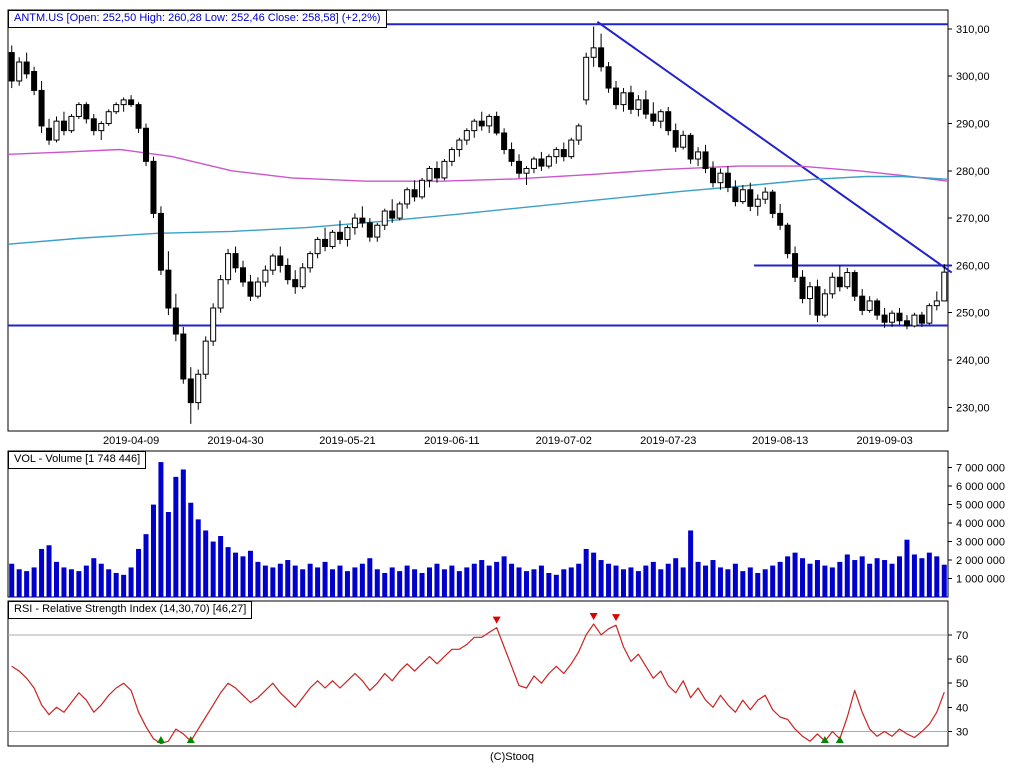 The height and width of the screenshot is (768, 1024). Describe the element at coordinates (980, 506) in the screenshot. I see `y-axis-label: 5 000 000` at that location.